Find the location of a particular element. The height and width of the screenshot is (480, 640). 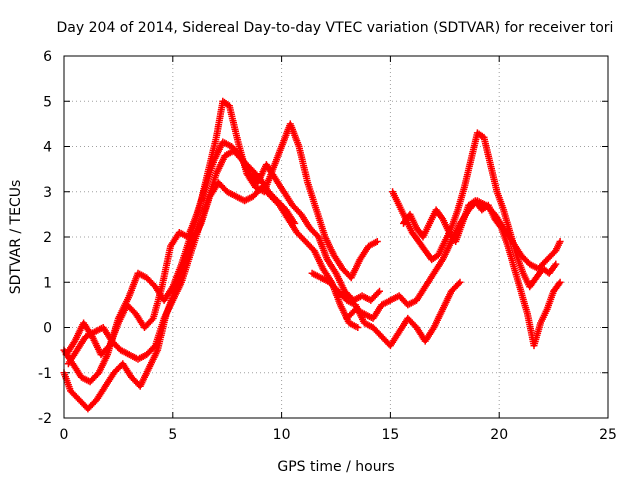

y-tick-label: -1 is located at coordinates (45, 374).